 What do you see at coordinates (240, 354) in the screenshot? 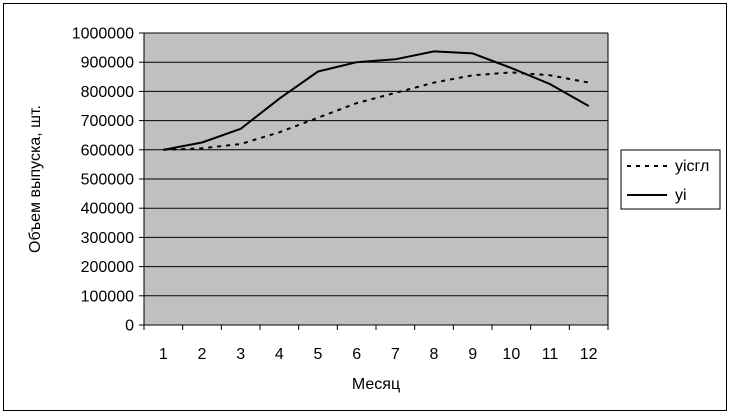
I see `x-tick-label: 3` at bounding box center [240, 354].